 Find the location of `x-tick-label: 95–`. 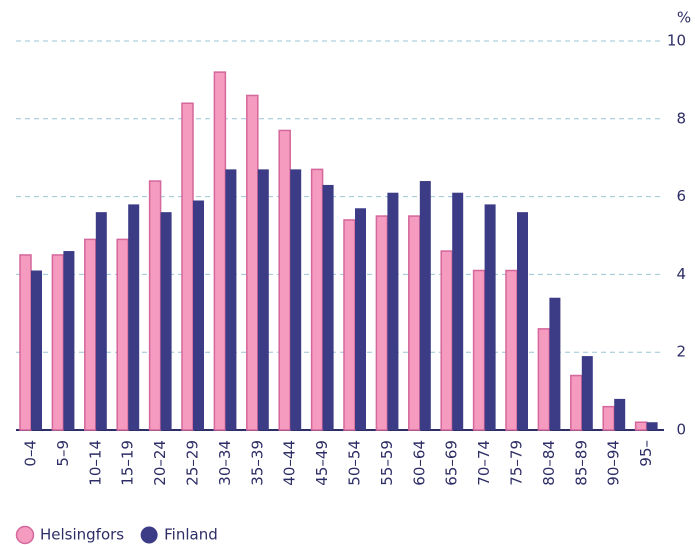

x-tick-label: 95– is located at coordinates (646, 453).